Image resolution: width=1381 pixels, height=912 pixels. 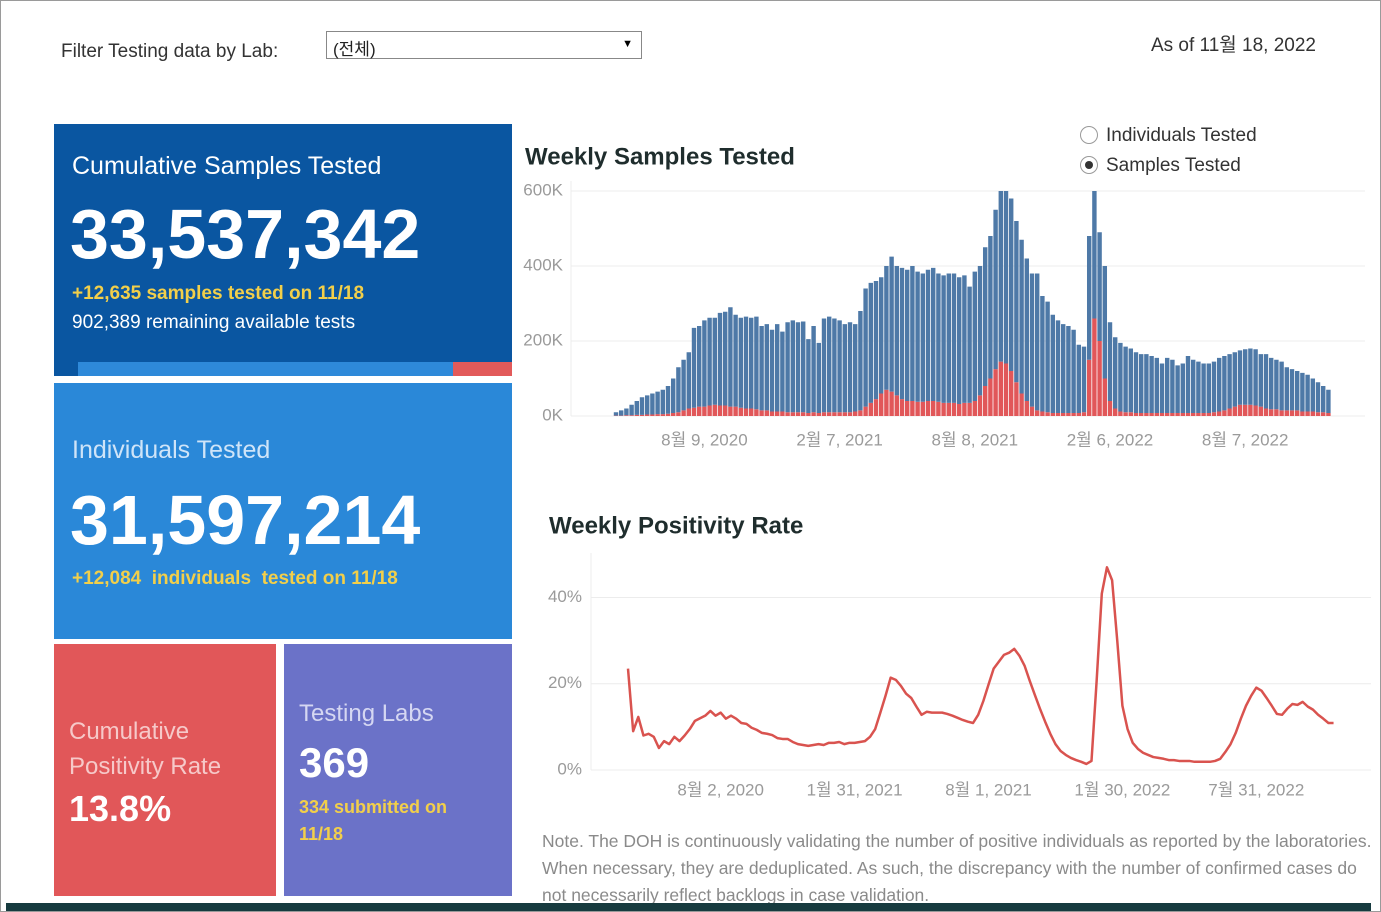 What do you see at coordinates (1173, 165) in the screenshot?
I see `radio-label: Samples Tested` at bounding box center [1173, 165].